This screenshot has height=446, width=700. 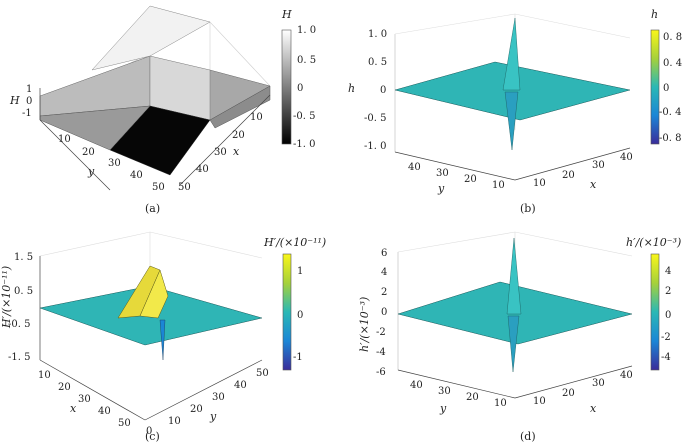 What do you see at coordinates (236, 151) in the screenshot?
I see `panel-a-right-label: x` at bounding box center [236, 151].